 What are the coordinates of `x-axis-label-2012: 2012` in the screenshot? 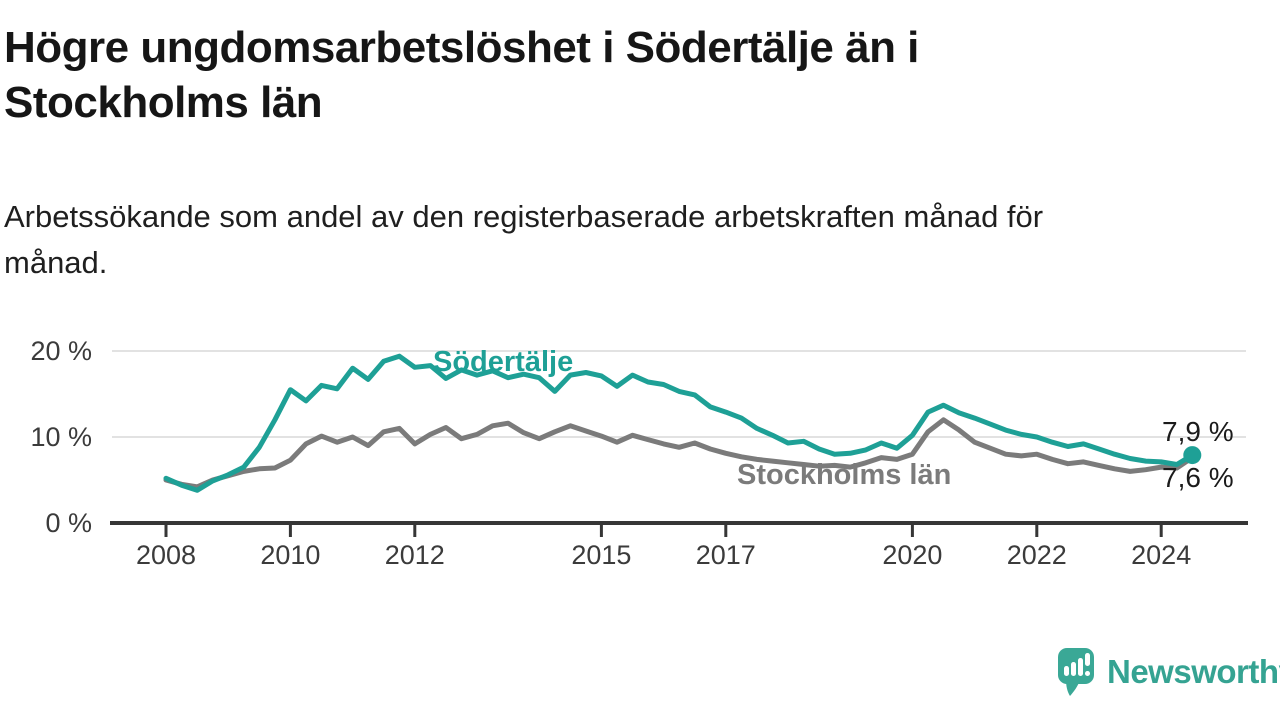 It's located at (414, 555).